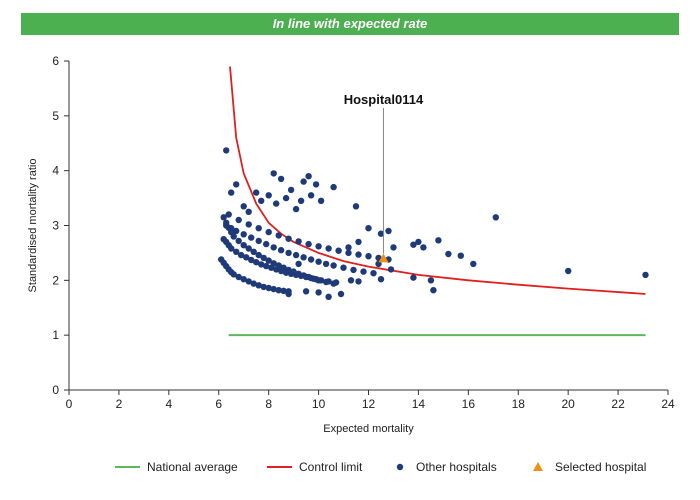 The height and width of the screenshot is (500, 700). I want to click on x-tick-label: 16, so click(469, 404).